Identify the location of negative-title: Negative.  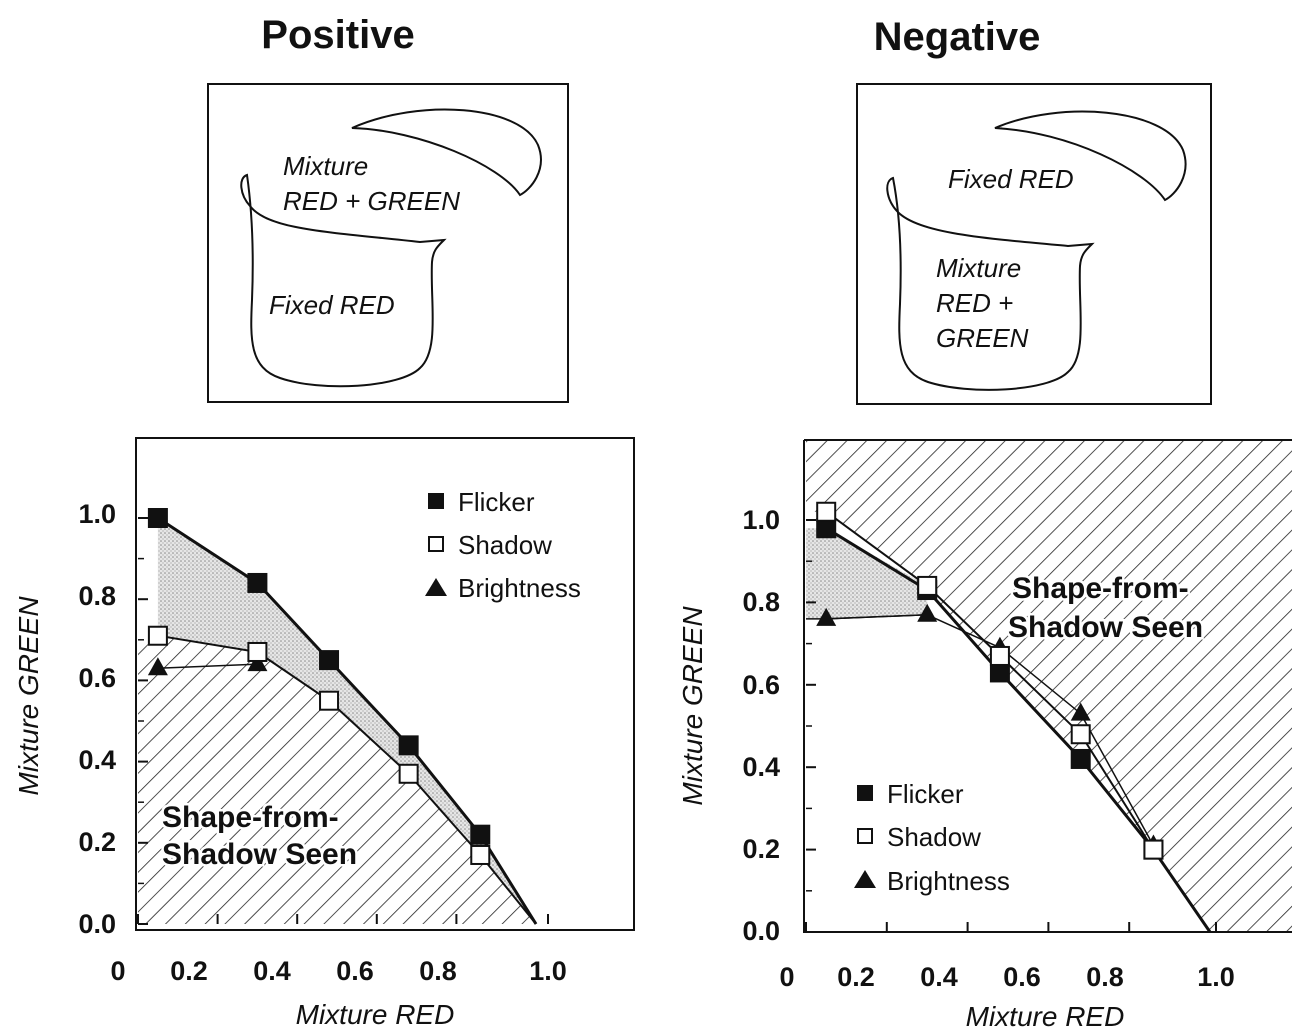
(957, 37).